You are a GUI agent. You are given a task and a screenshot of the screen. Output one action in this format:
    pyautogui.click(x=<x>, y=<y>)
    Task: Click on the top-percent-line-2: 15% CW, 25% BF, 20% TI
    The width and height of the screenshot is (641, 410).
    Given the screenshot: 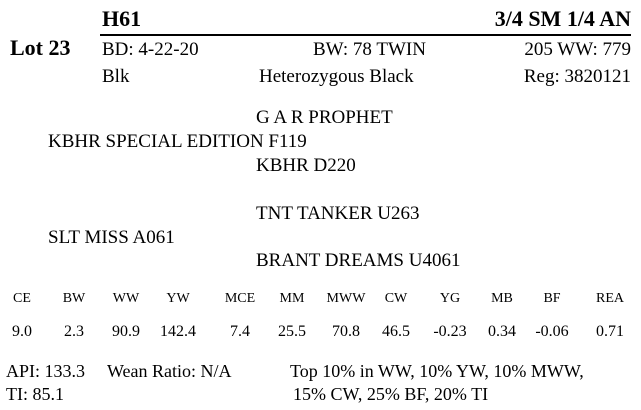 What is the action you would take?
    pyautogui.click(x=391, y=394)
    